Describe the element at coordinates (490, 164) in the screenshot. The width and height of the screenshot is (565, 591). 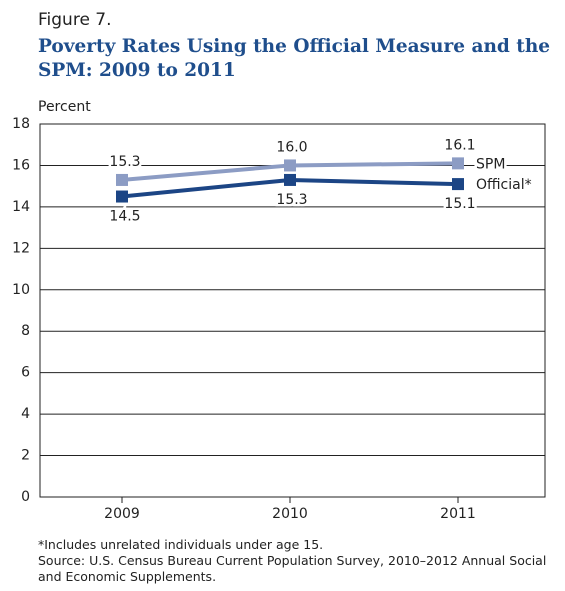
I see `series-label: SPM` at that location.